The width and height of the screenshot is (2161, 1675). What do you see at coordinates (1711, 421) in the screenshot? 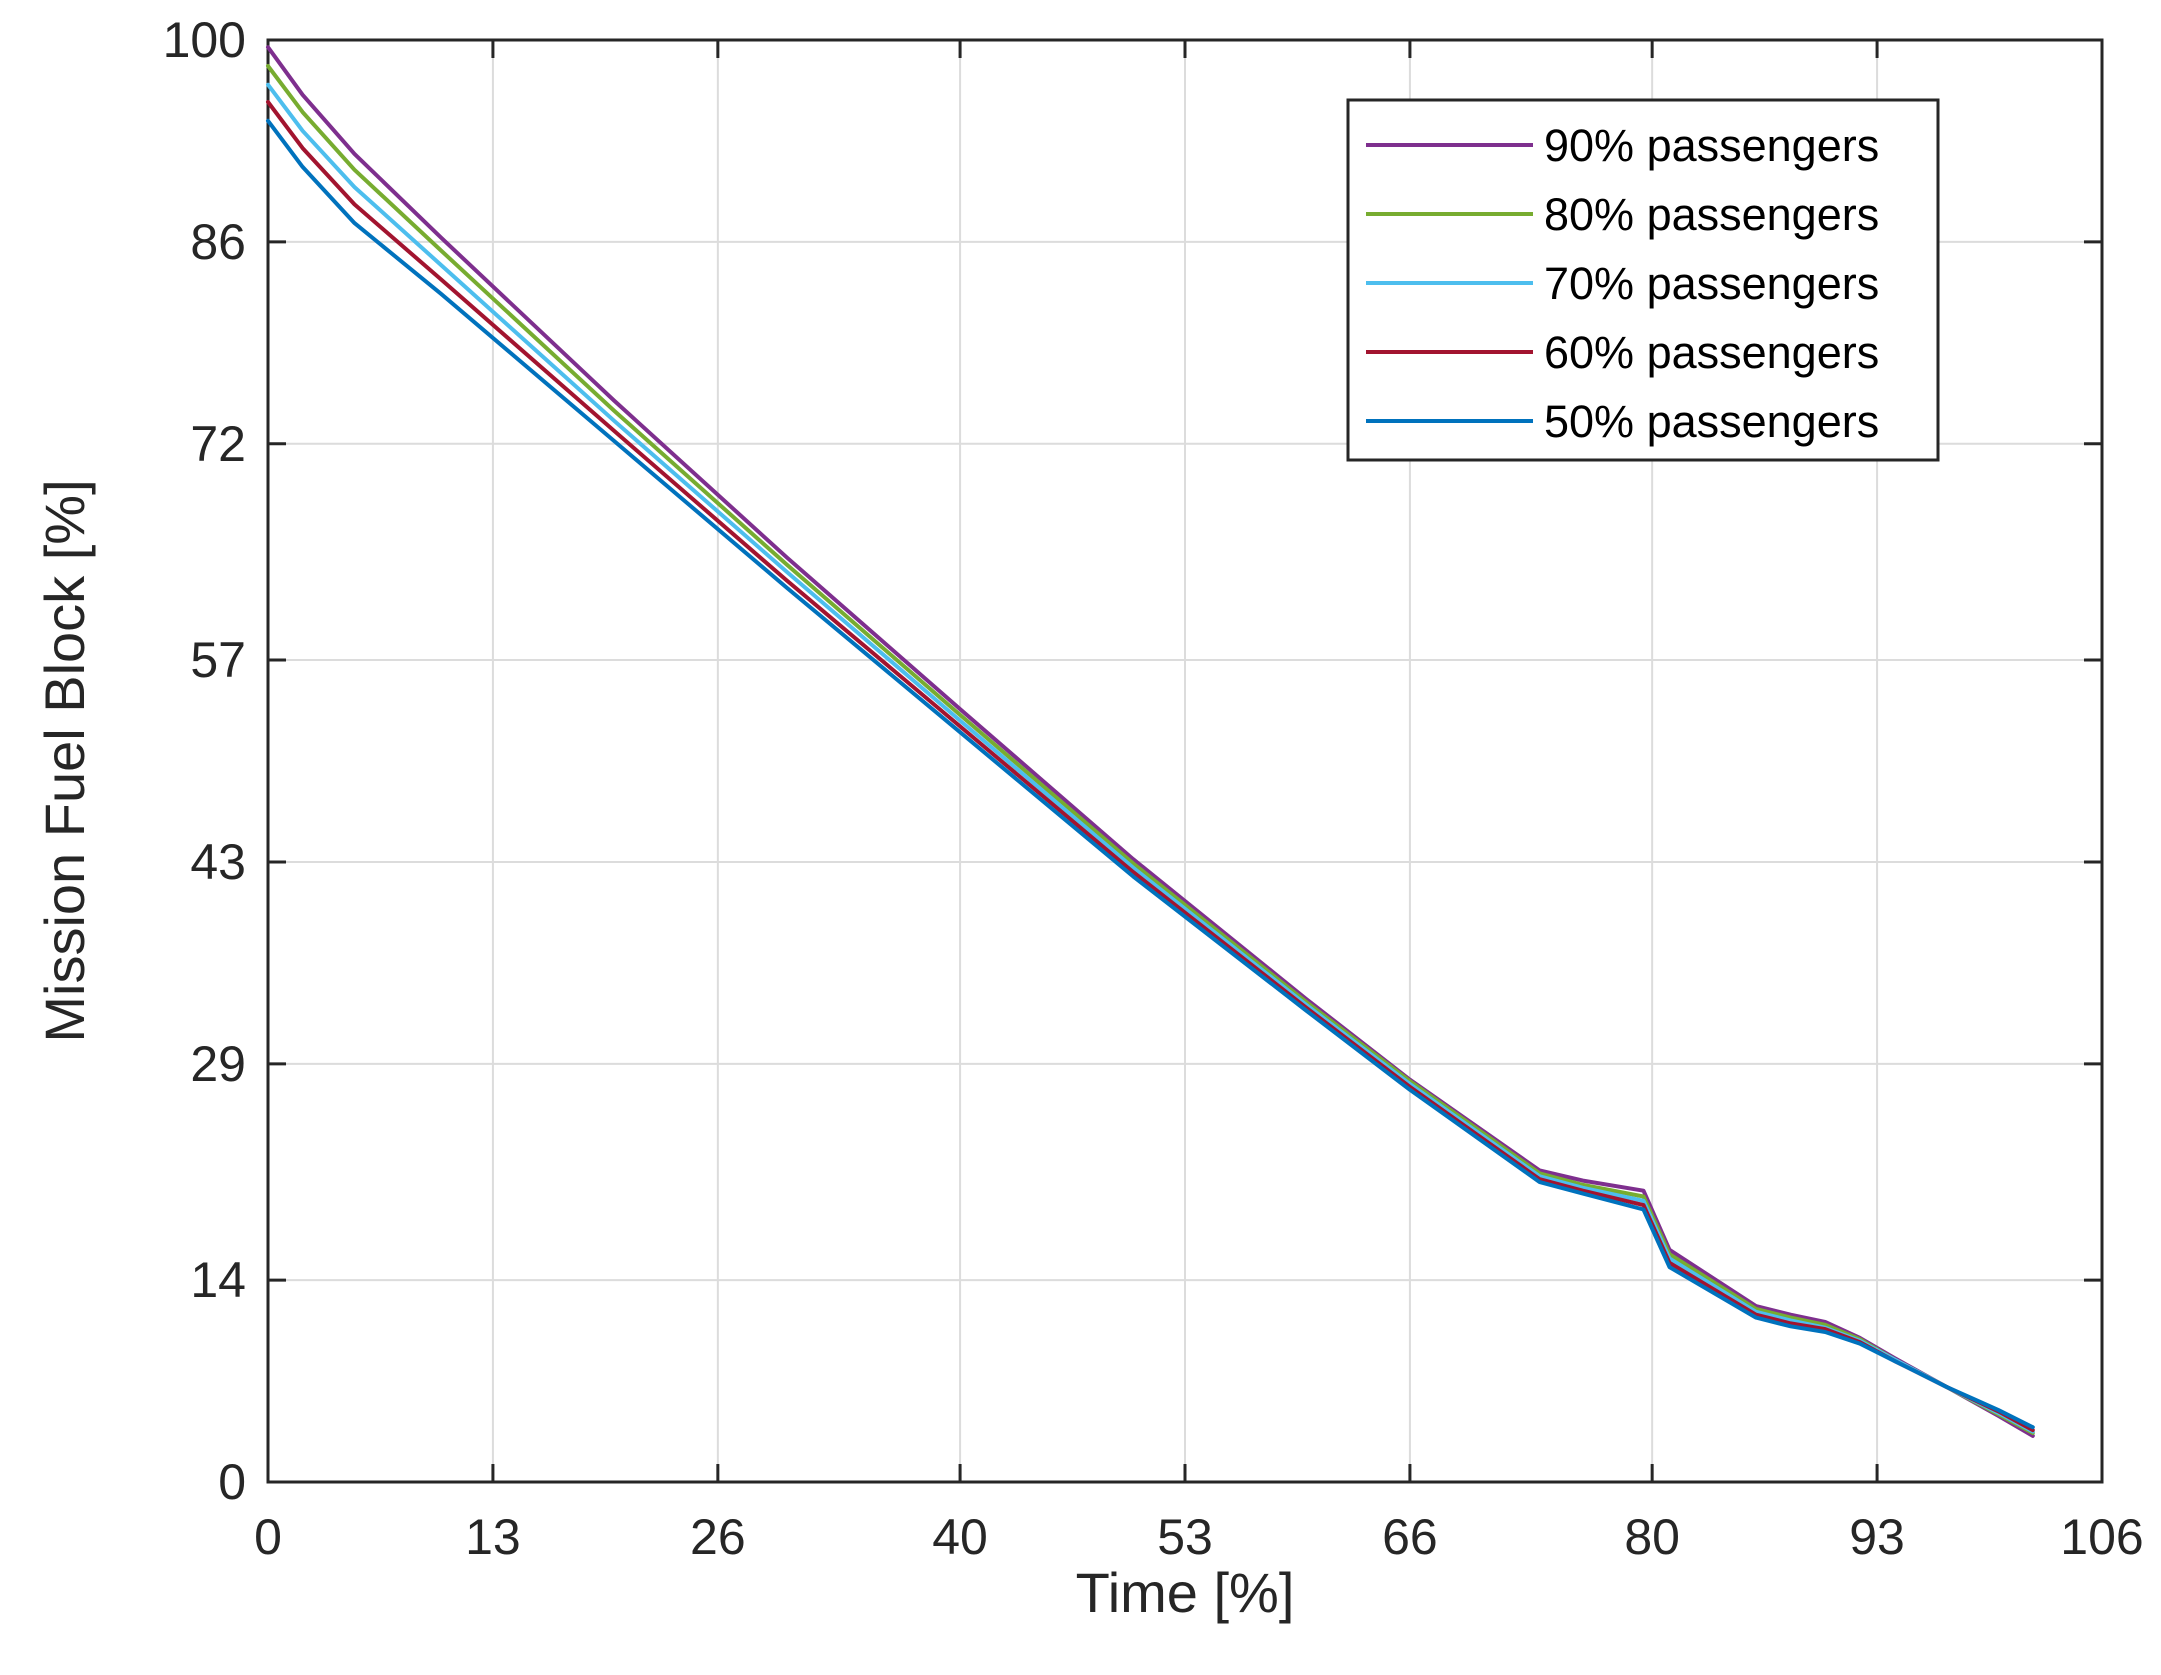
I see `legend-label: 50% passengers` at bounding box center [1711, 421].